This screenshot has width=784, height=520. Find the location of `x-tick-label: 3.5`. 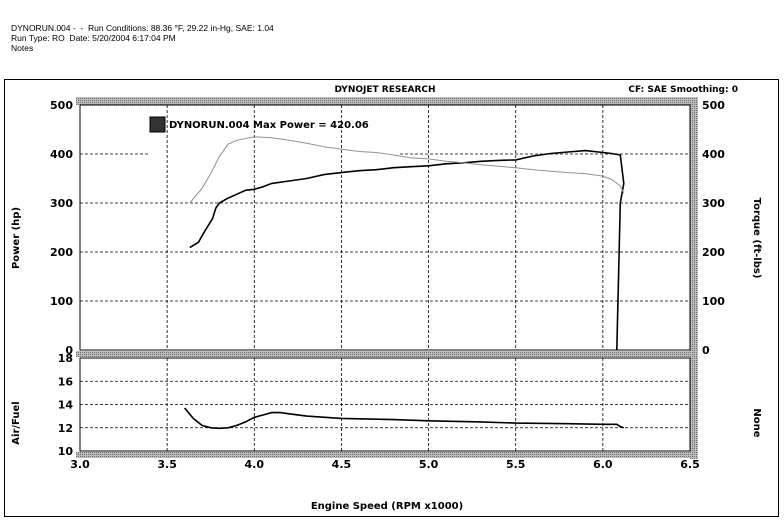

x-tick-label: 3.5 is located at coordinates (167, 464).